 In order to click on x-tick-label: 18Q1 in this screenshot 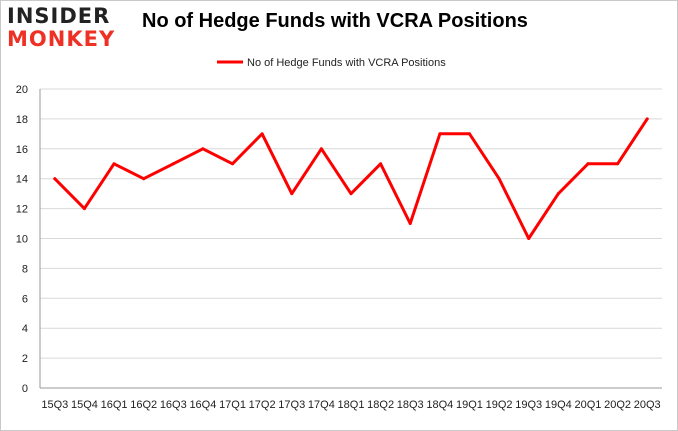, I will do `click(351, 405)`.